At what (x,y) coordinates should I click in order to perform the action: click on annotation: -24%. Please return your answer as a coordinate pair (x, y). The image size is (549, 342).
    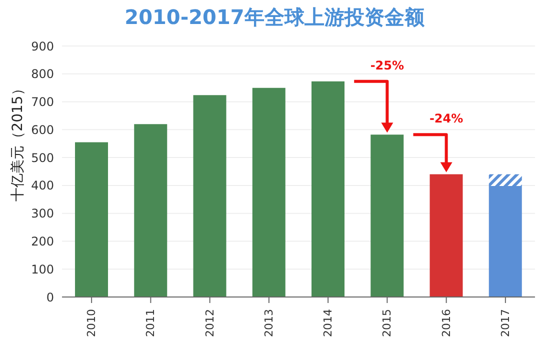
    Looking at the image, I should click on (446, 119).